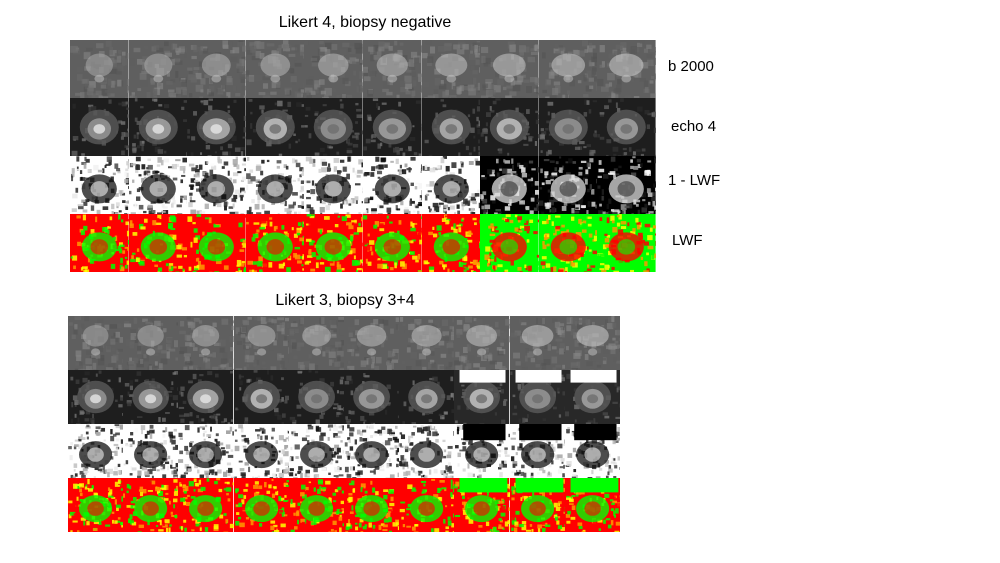  What do you see at coordinates (365, 22) in the screenshot?
I see `panel1-title: Likert 4, biopsy negative` at bounding box center [365, 22].